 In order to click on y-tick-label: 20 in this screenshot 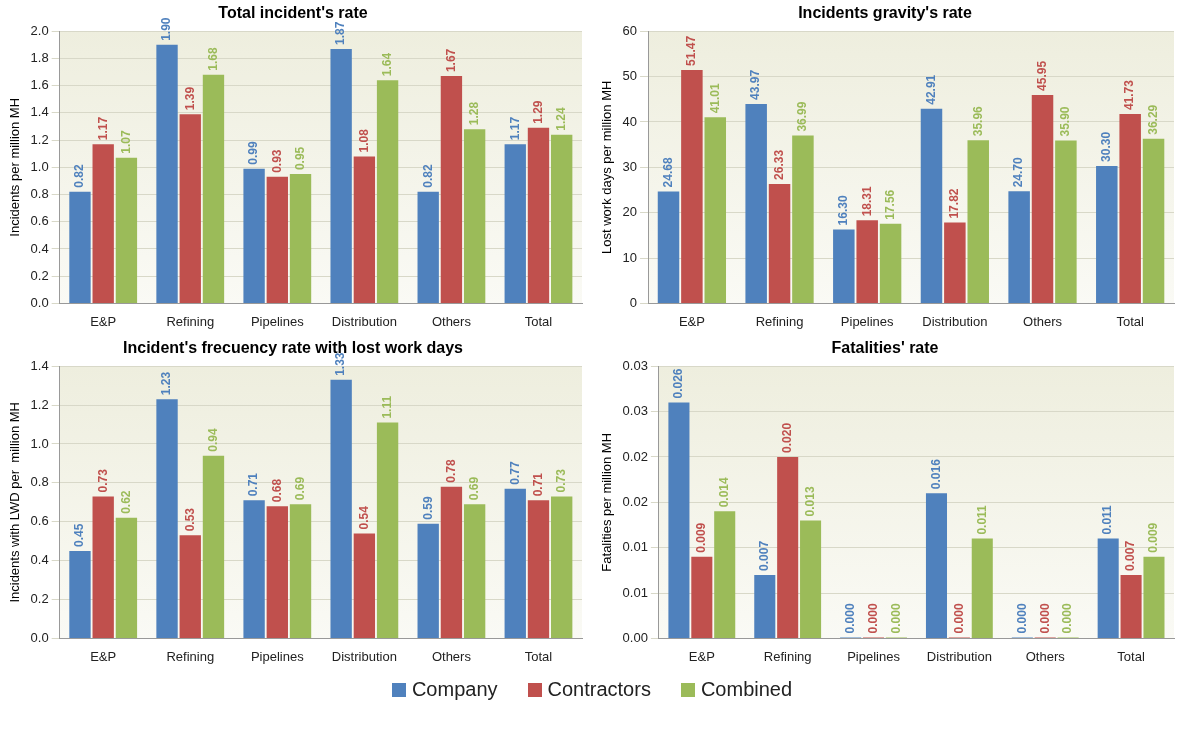, I will do `click(630, 212)`.